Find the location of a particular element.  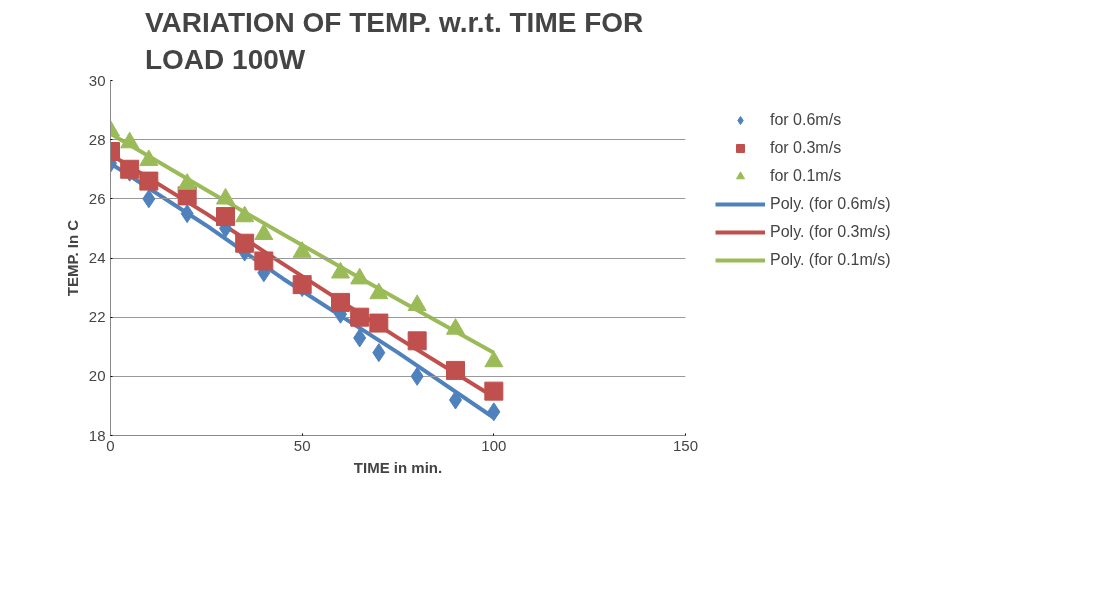

y-tick-label: 24 is located at coordinates (97, 257).